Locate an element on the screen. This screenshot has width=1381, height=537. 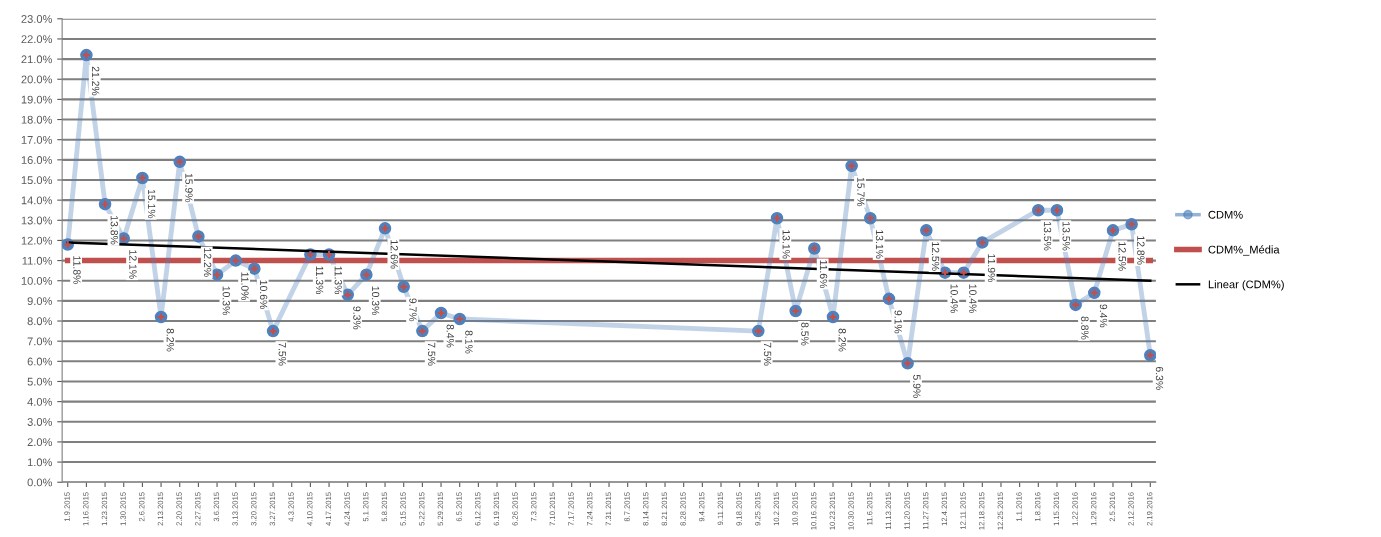
y-tick-label: 8.0% is located at coordinates (40, 321).